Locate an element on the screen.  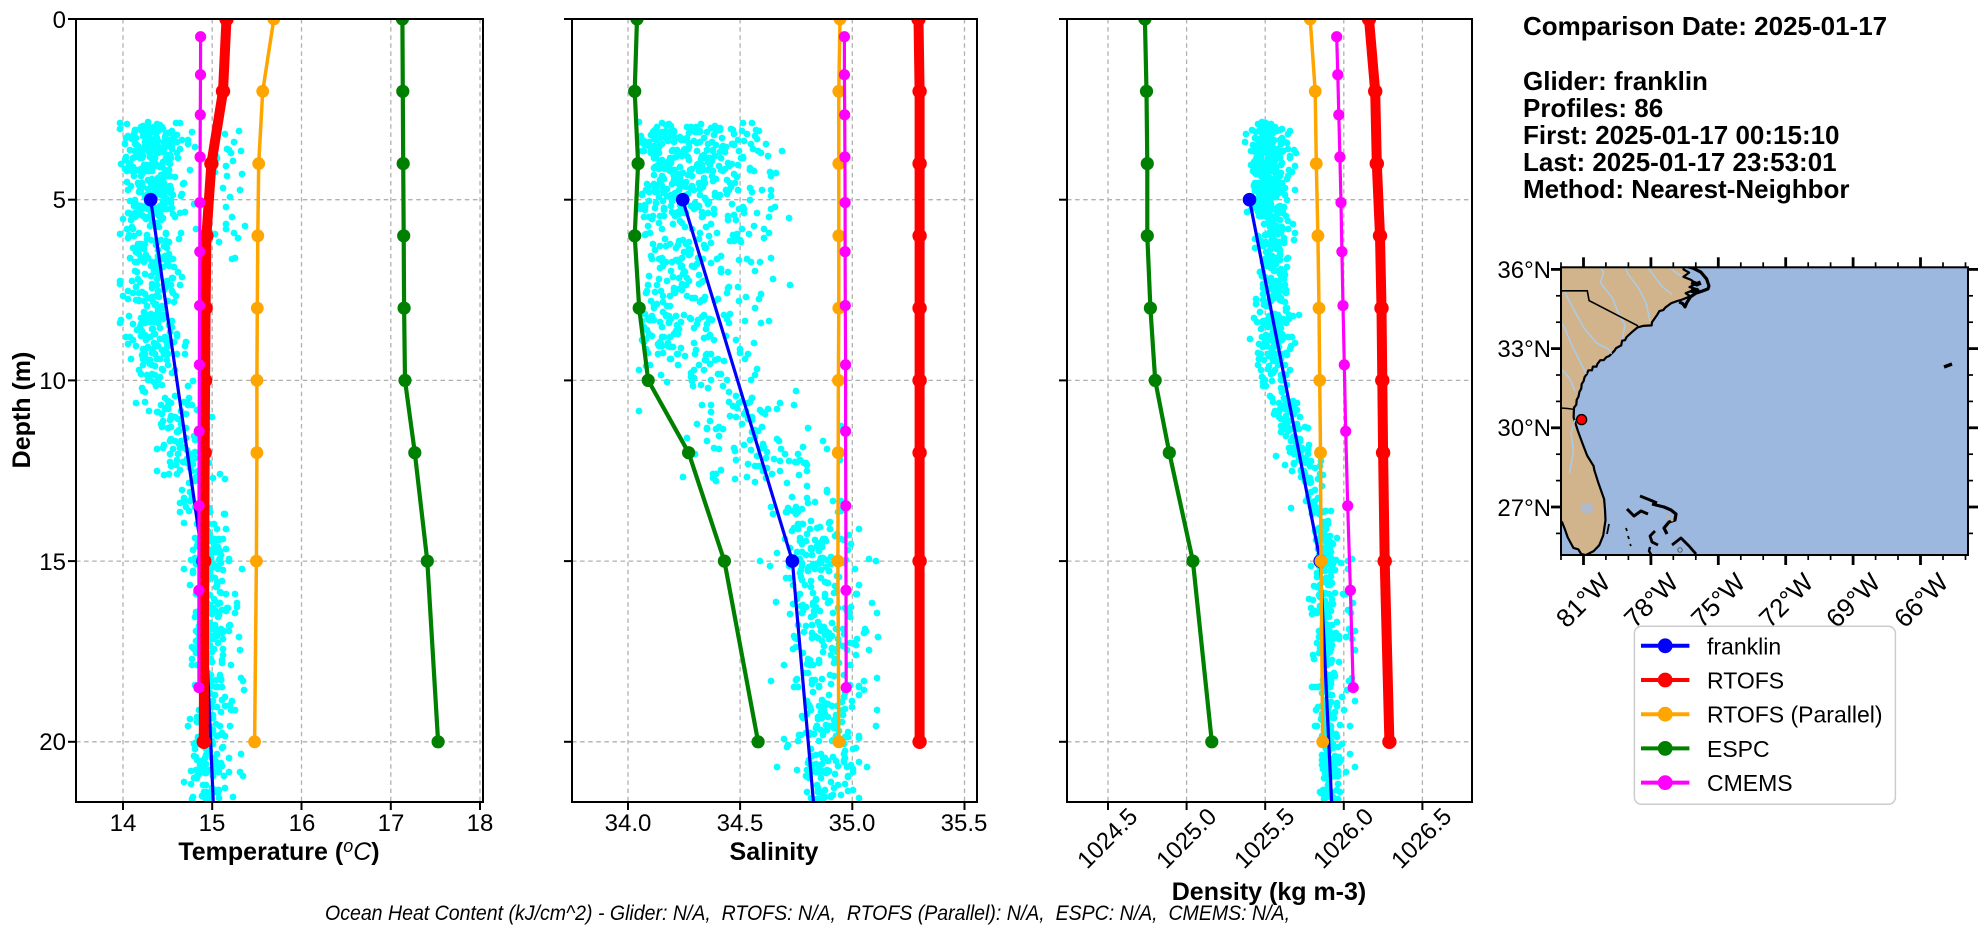
svg-text: 35.5 is located at coordinates (964, 823).